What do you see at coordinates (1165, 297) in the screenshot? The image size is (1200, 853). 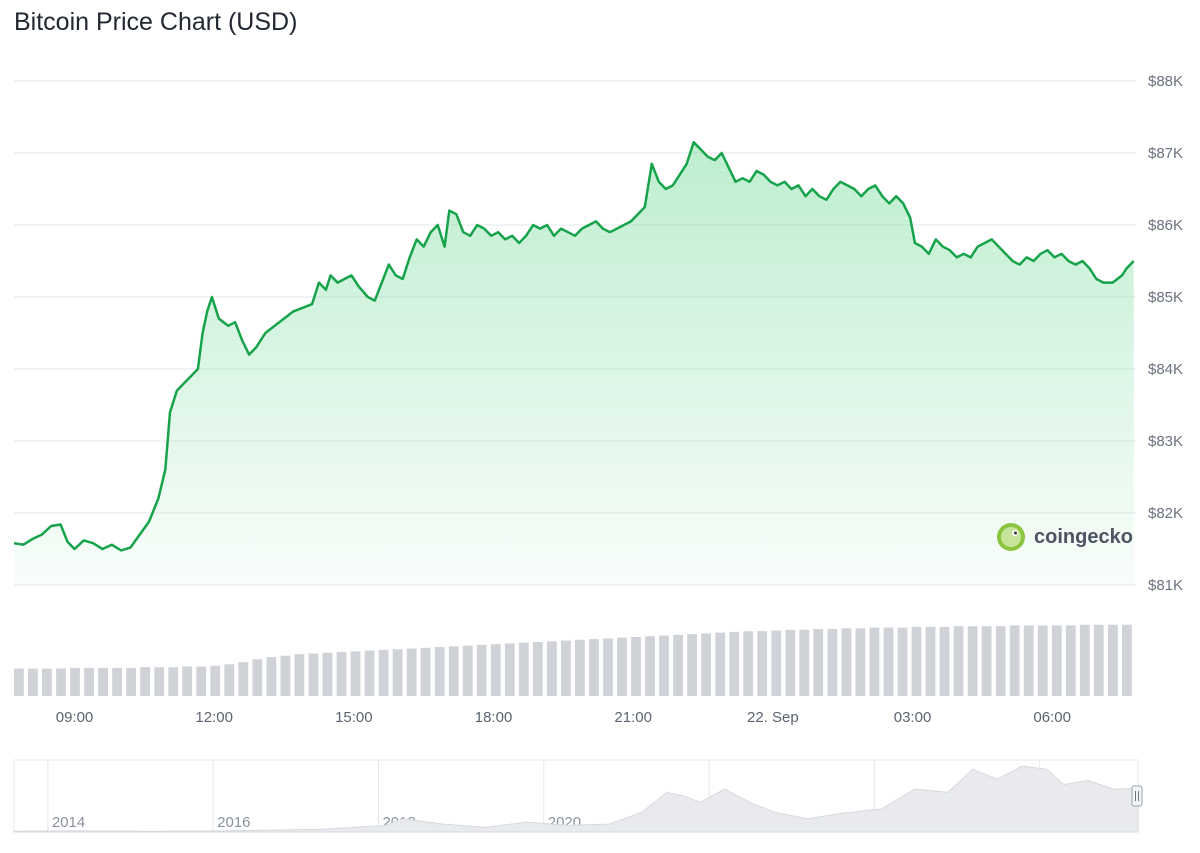 I see `y-tick-label: $85K` at bounding box center [1165, 297].